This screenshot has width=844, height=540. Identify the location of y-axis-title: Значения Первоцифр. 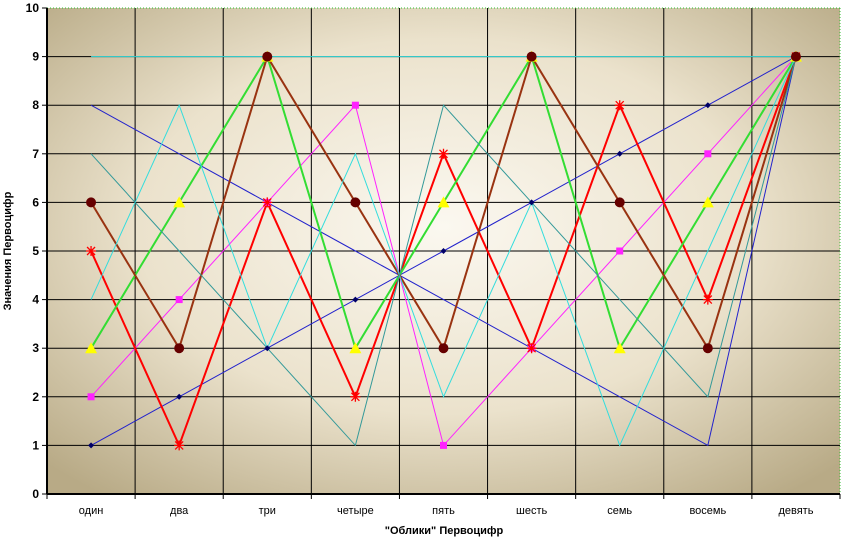
(8, 250).